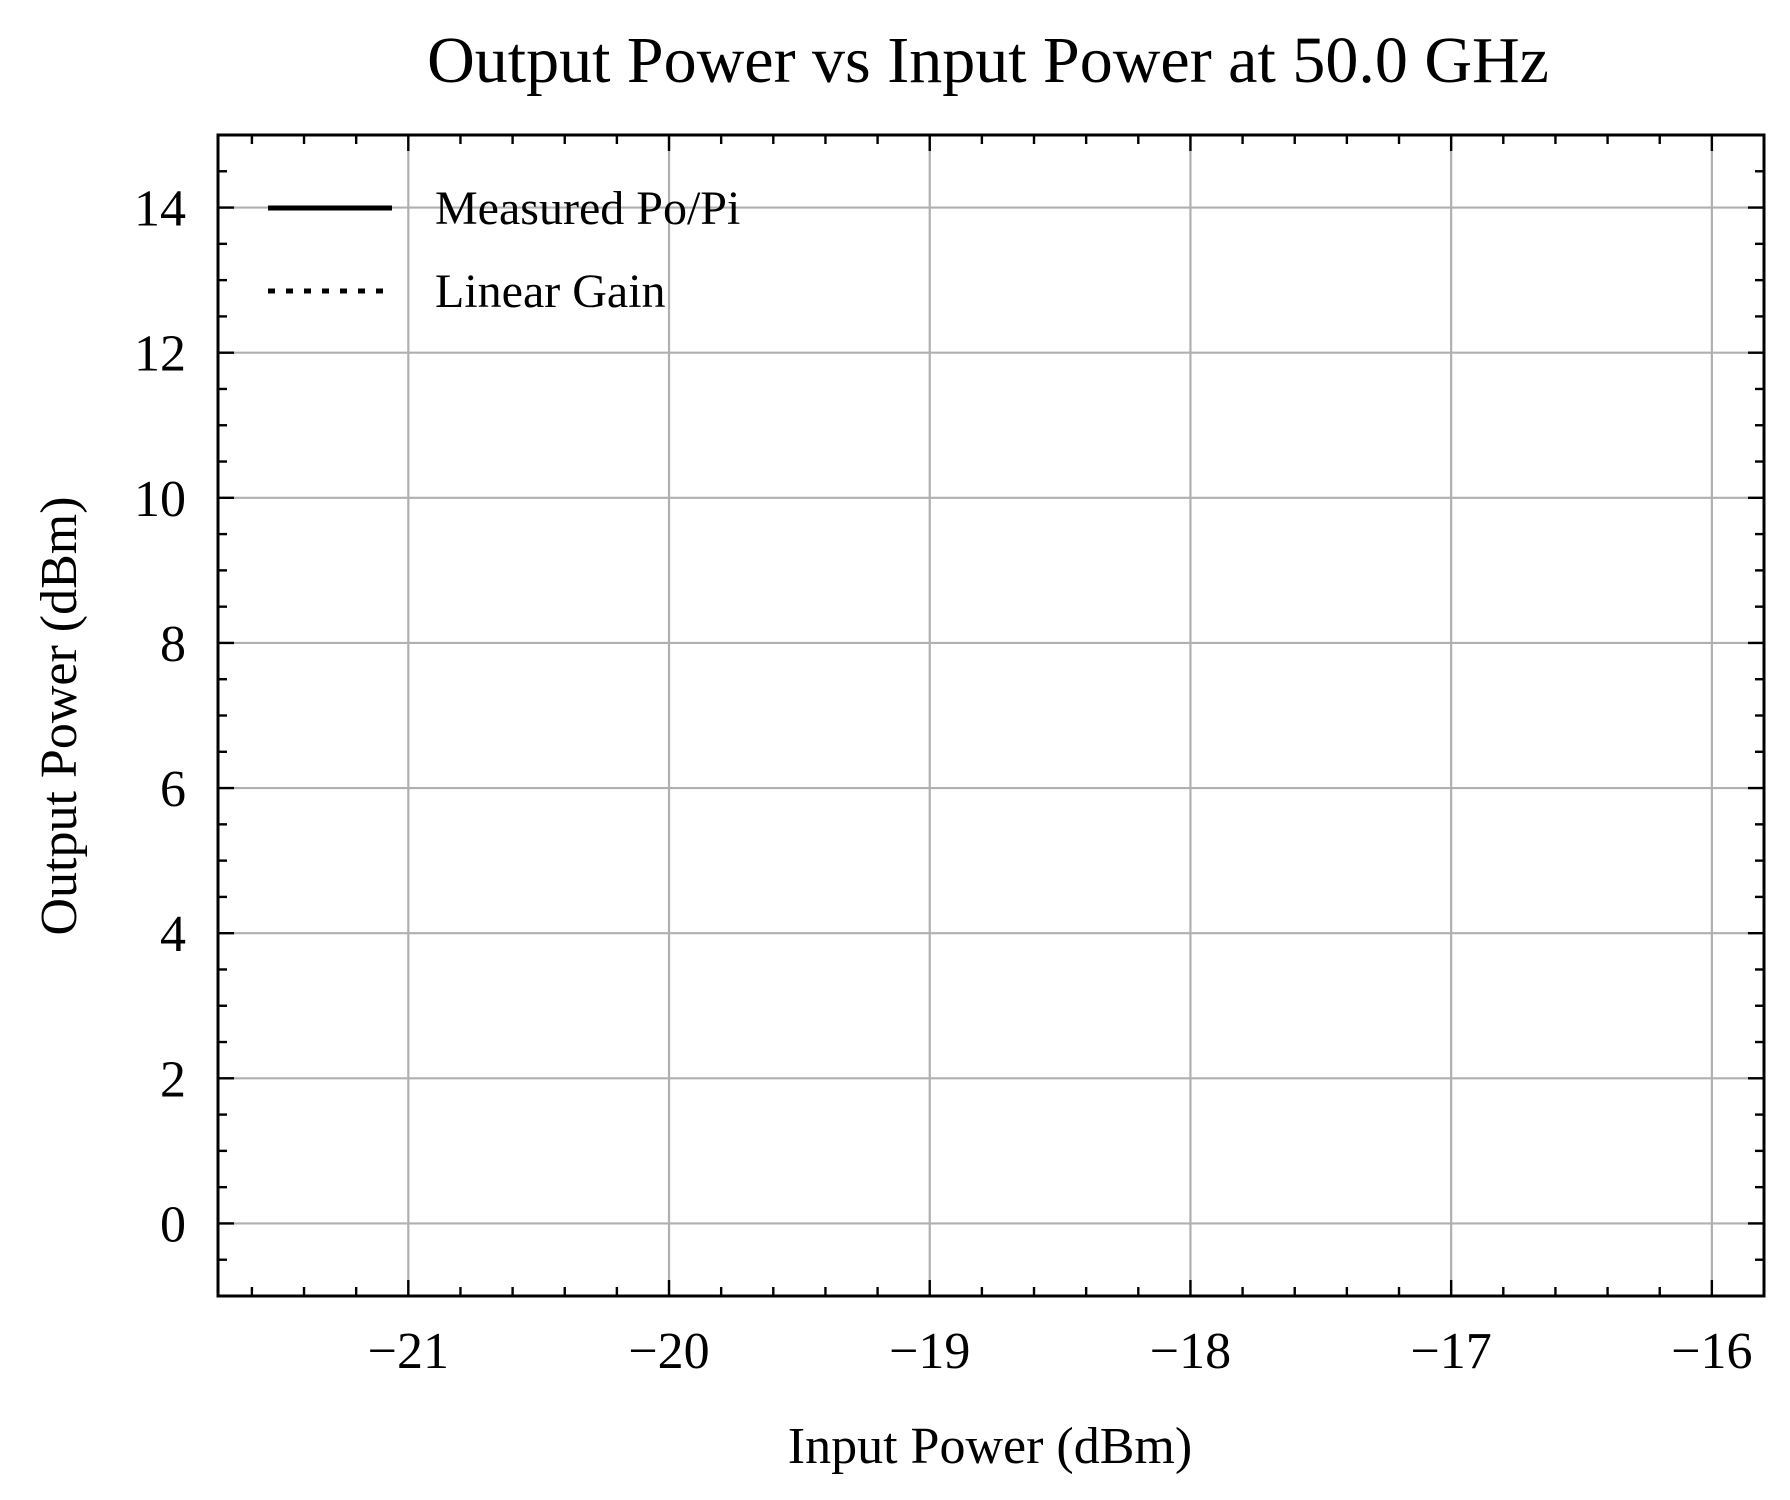 The image size is (1790, 1500). Describe the element at coordinates (173, 1224) in the screenshot. I see `y-tick-label: 0` at that location.